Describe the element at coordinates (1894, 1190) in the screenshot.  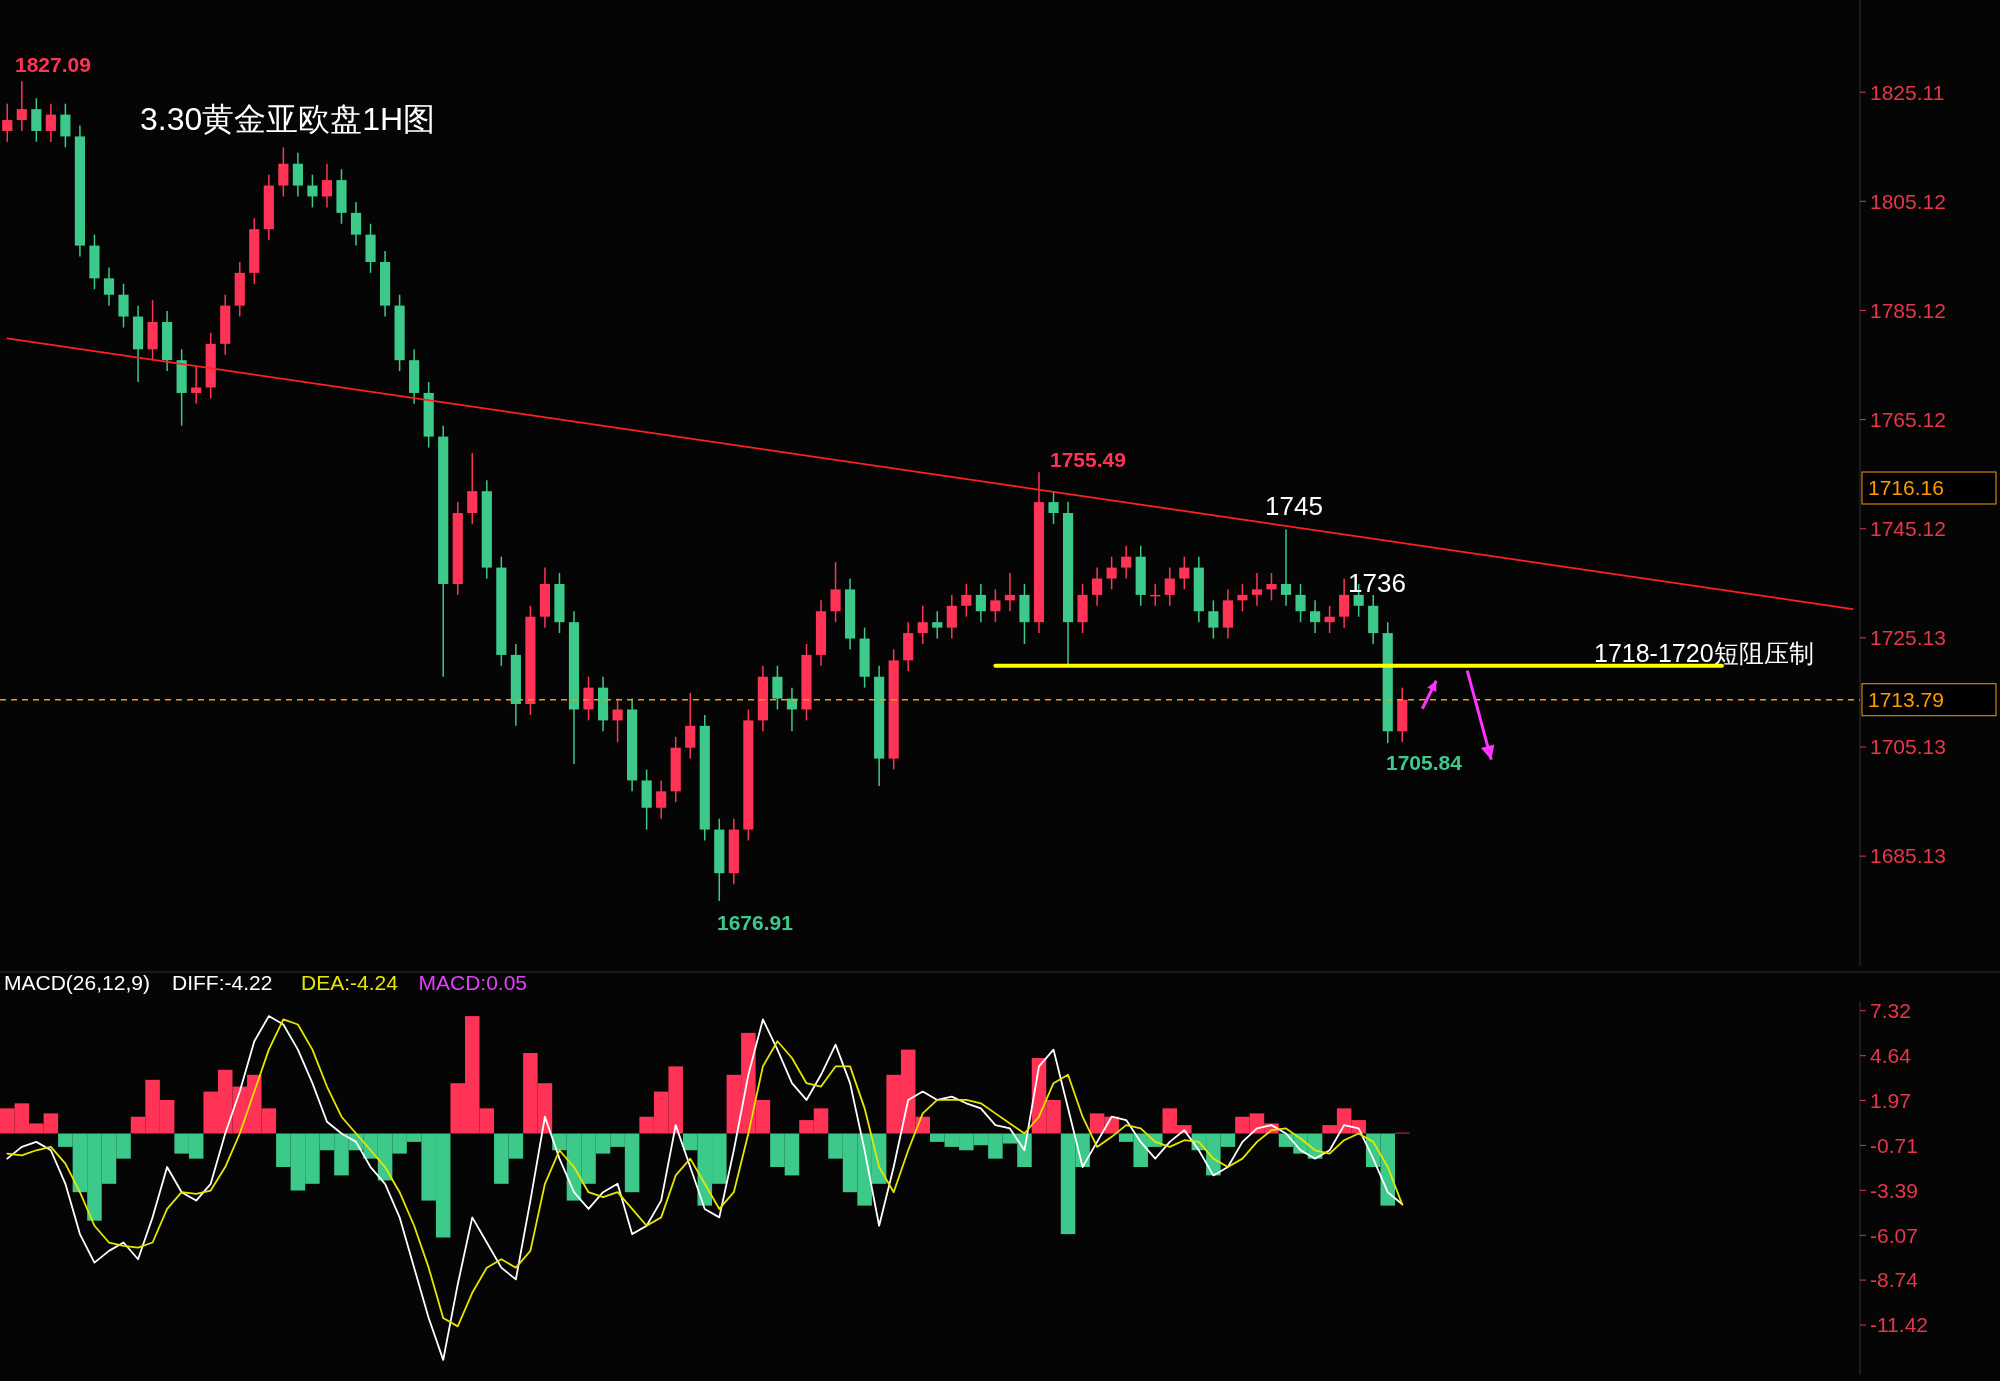
I see `y-tick-label: -3.39` at that location.